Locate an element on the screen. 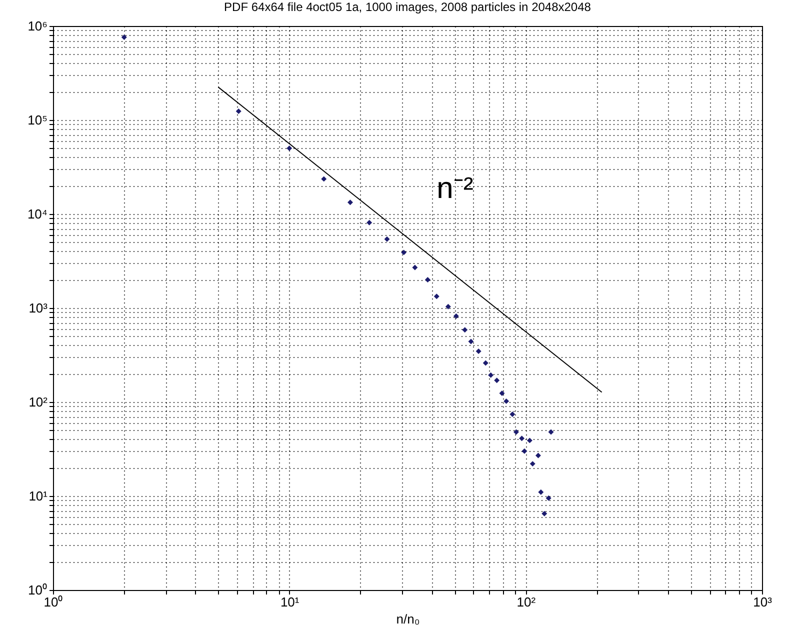 The image size is (804, 629). y-tick-label: 10⁵ is located at coordinates (38, 120).